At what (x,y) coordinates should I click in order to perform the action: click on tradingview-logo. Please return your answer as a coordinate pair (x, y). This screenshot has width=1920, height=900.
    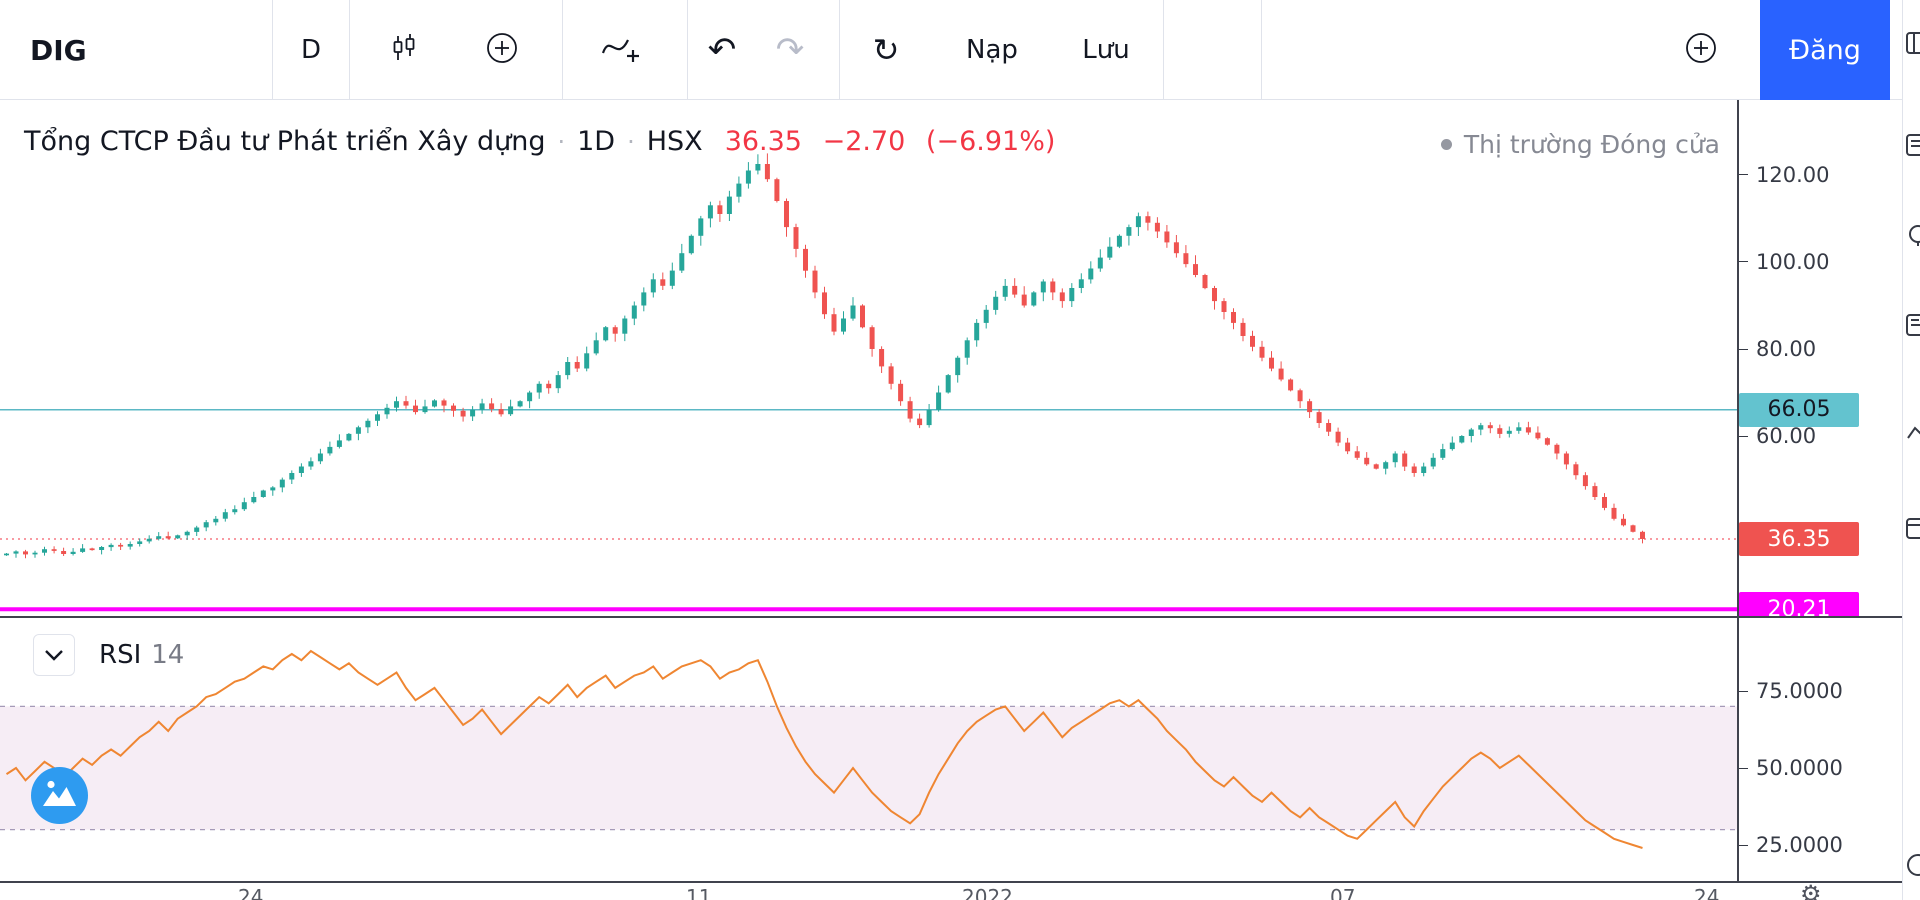
    Looking at the image, I should click on (59, 795).